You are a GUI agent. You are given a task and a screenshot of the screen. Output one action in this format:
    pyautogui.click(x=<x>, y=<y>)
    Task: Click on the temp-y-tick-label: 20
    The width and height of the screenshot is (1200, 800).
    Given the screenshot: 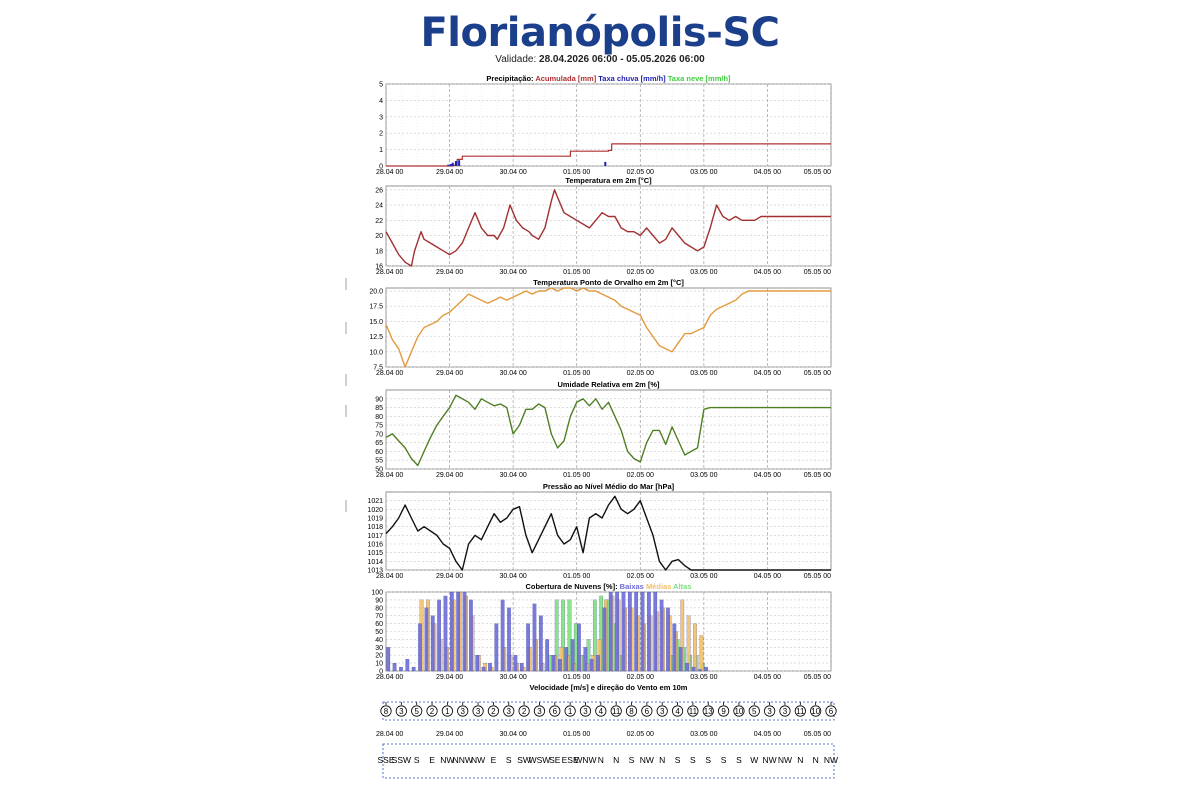 What is the action you would take?
    pyautogui.click(x=379, y=236)
    